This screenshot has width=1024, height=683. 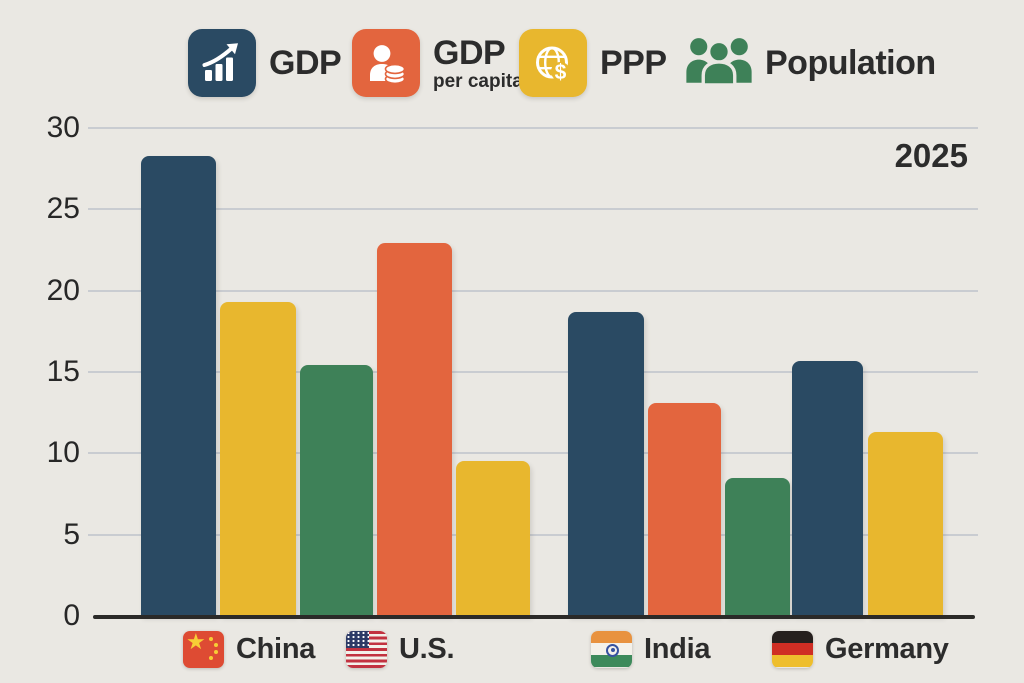 I want to click on legend-label-ppp: PPP, so click(x=633, y=63).